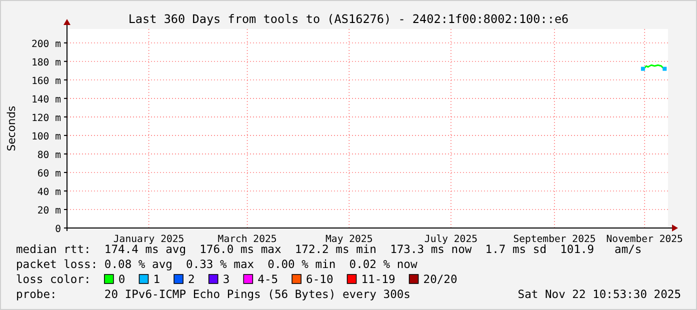 The width and height of the screenshot is (697, 310). I want to click on y-tick-label: 60 m, so click(49, 174).